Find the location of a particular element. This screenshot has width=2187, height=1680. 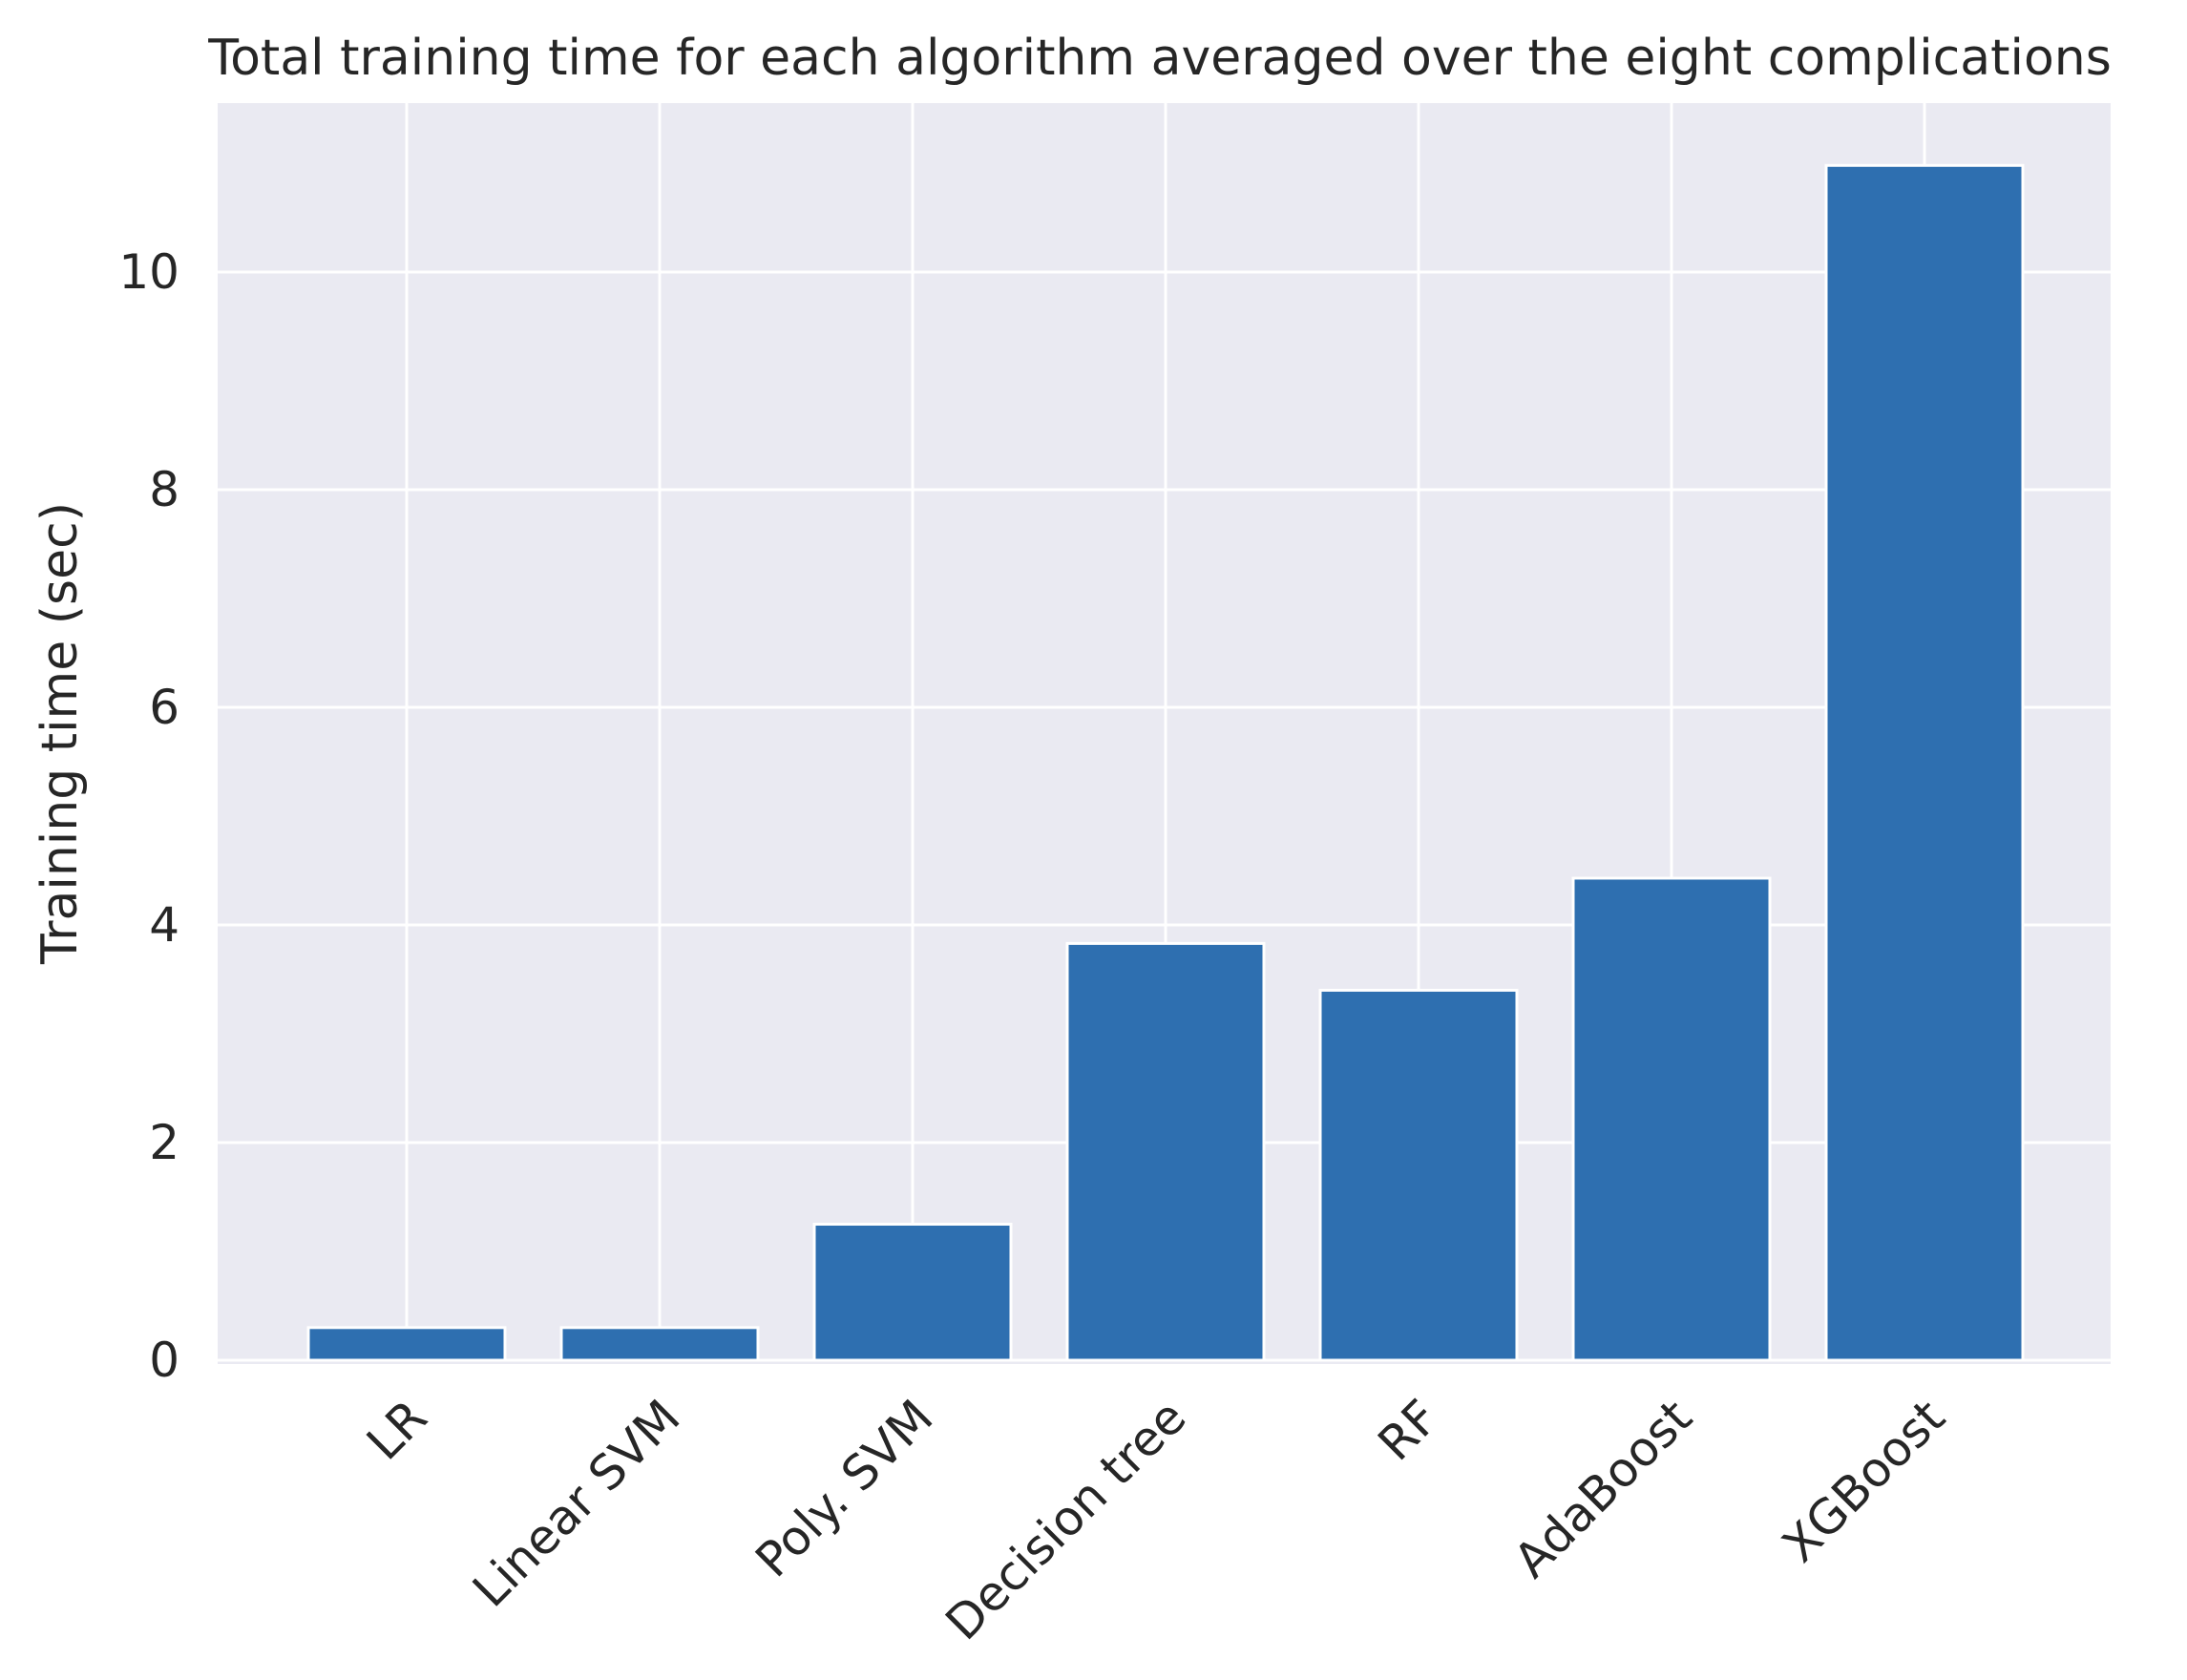

y-tick-label: 2 is located at coordinates (164, 1142).